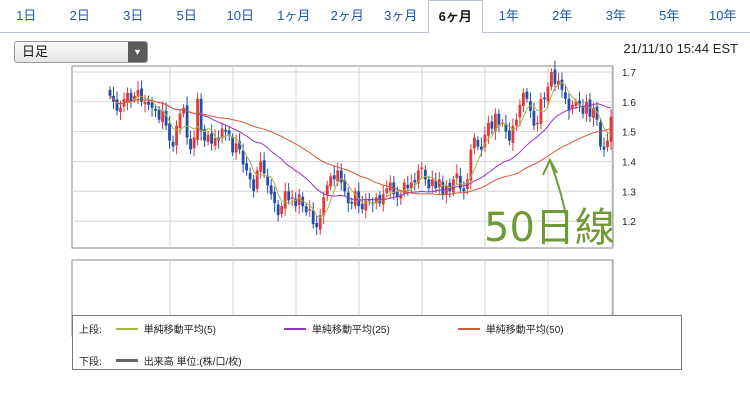 The image size is (750, 403). Describe the element at coordinates (27, 16) in the screenshot. I see `tab-0: 1日` at that location.